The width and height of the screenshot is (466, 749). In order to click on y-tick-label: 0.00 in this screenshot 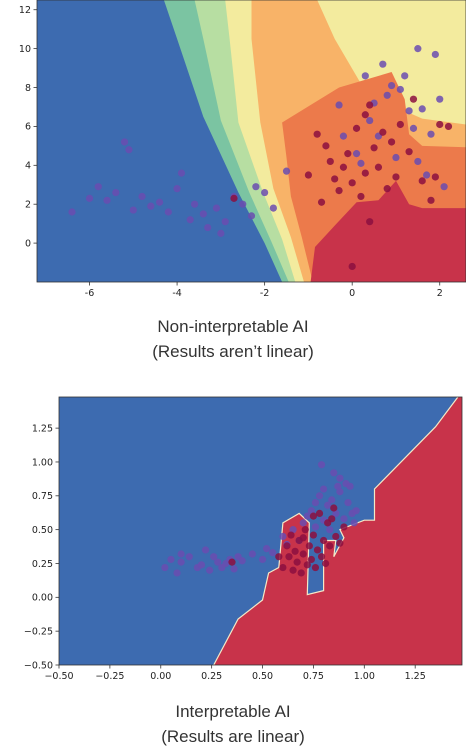, I will do `click(42, 598)`.